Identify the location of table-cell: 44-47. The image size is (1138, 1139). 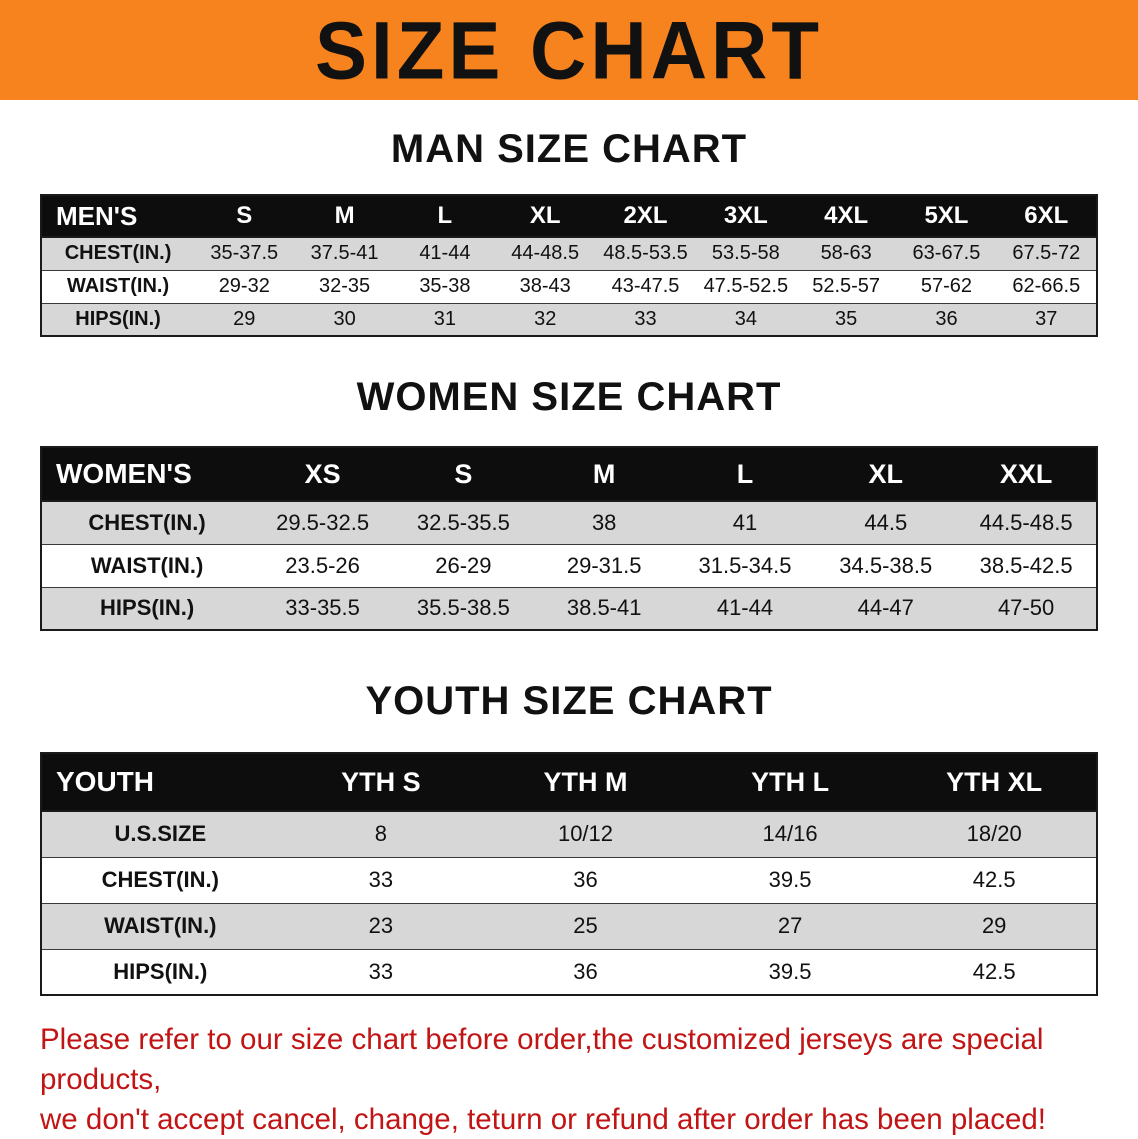
(886, 608).